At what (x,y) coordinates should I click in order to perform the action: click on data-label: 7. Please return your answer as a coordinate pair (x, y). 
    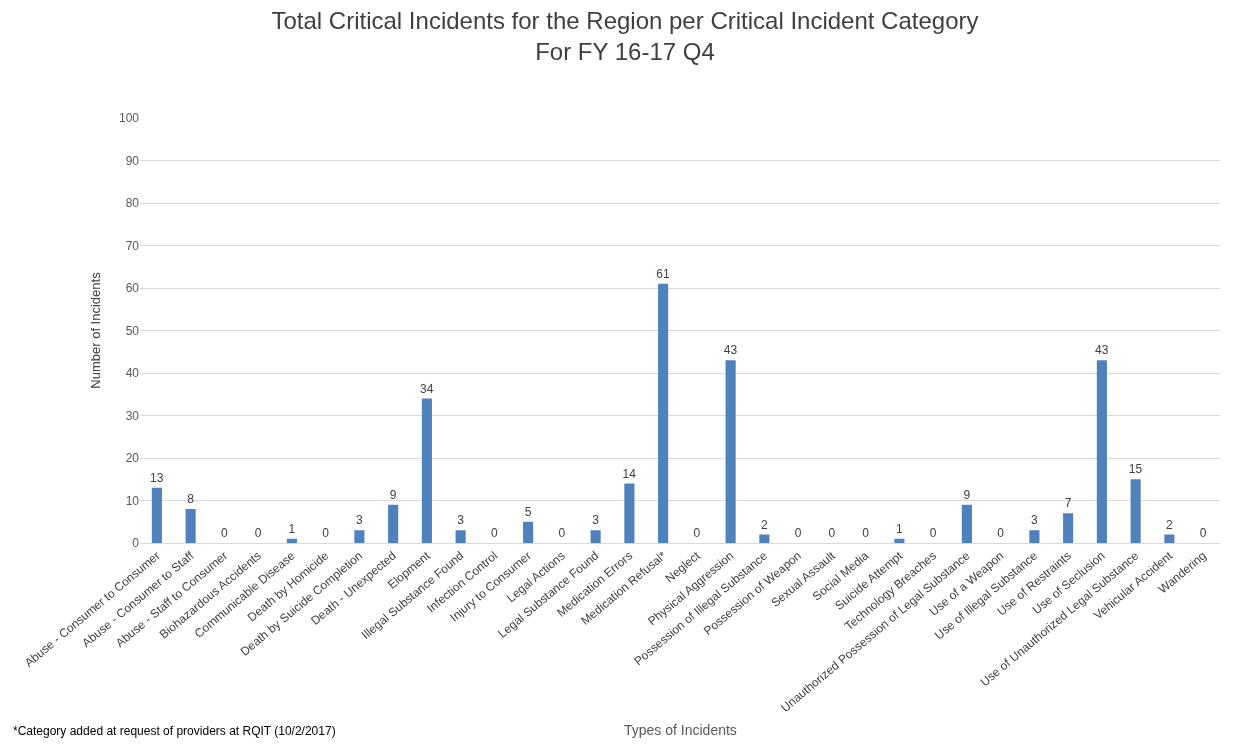
    Looking at the image, I should click on (1068, 503).